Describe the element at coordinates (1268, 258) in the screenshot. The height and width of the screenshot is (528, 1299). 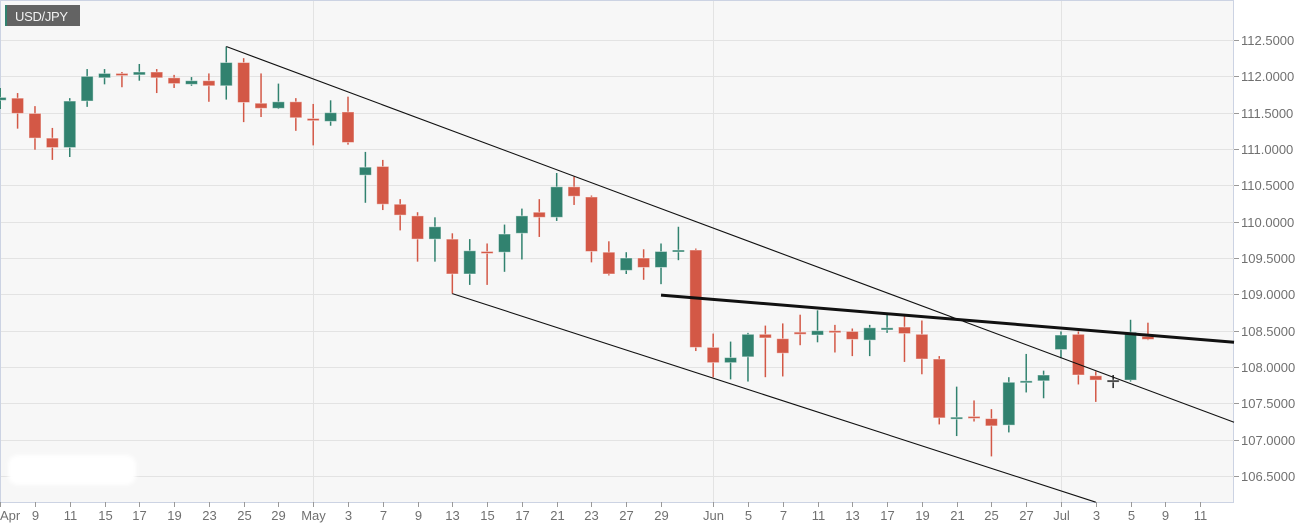
I see `y-tick-label: 109.5000` at that location.